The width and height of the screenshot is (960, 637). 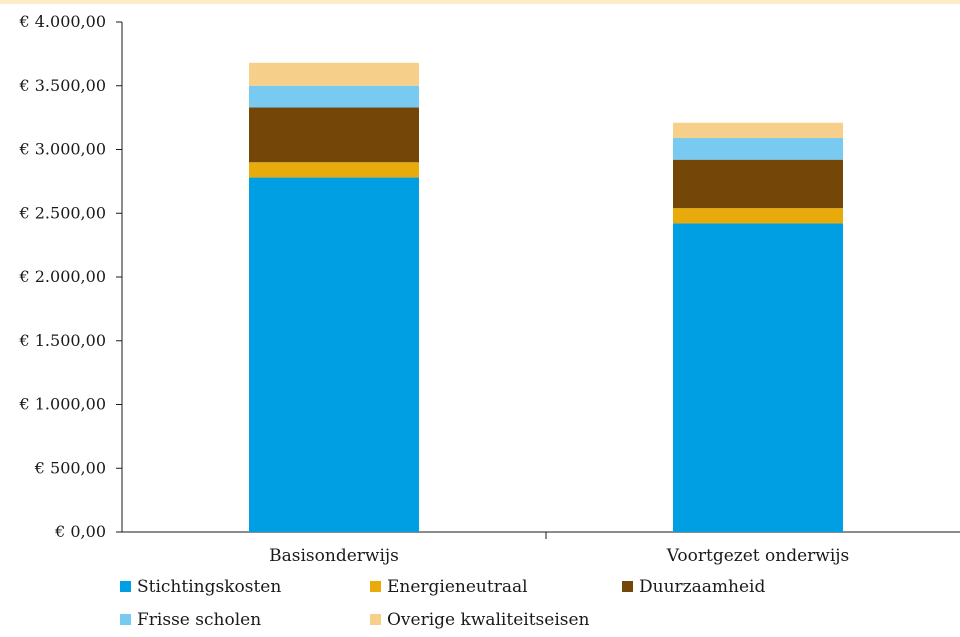 I want to click on y-tick-label: € 1.000,00, so click(x=62, y=404).